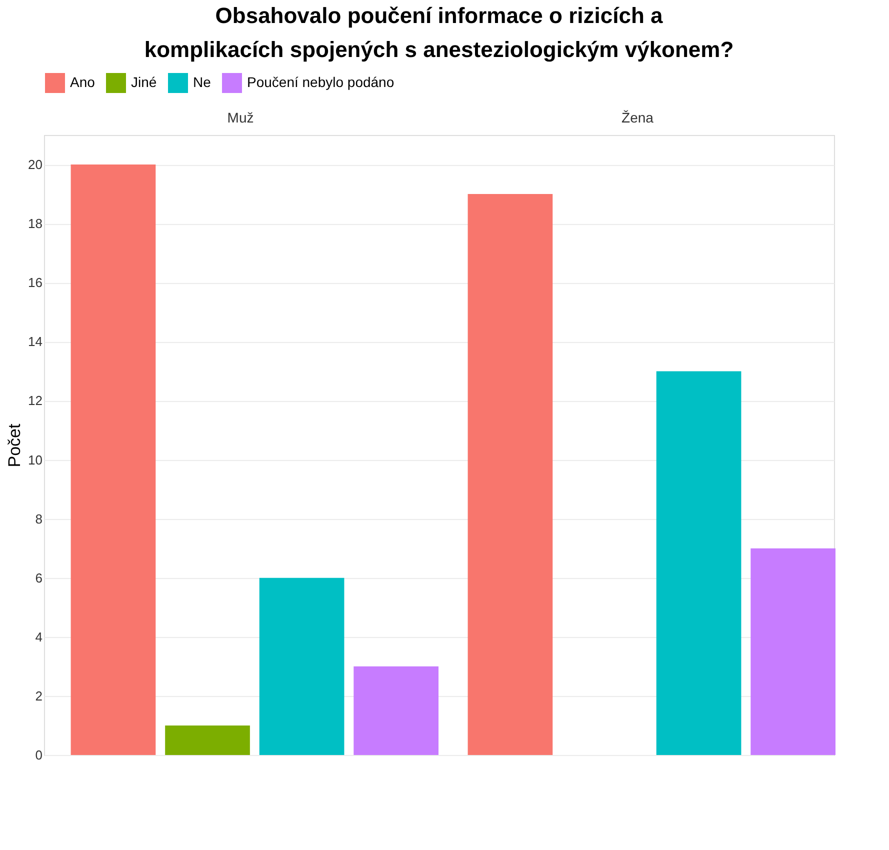 This screenshot has height=850, width=889. Describe the element at coordinates (35, 400) in the screenshot. I see `y-tick-label: 12` at that location.